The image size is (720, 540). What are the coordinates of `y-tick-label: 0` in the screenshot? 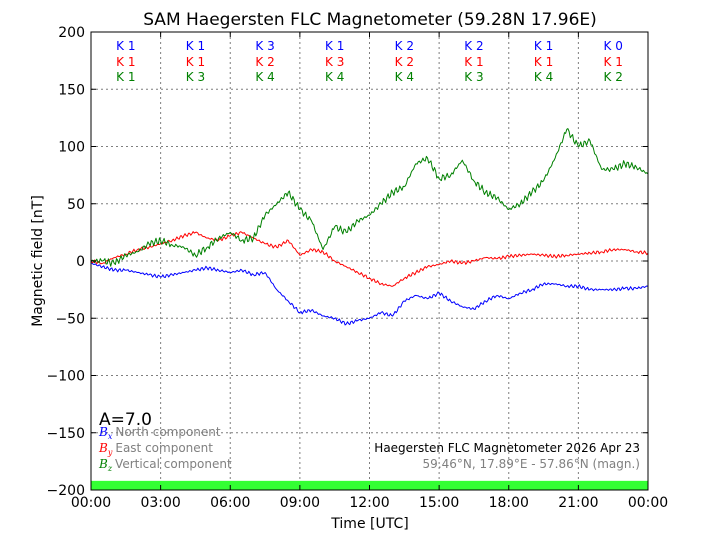 It's located at (80, 262).